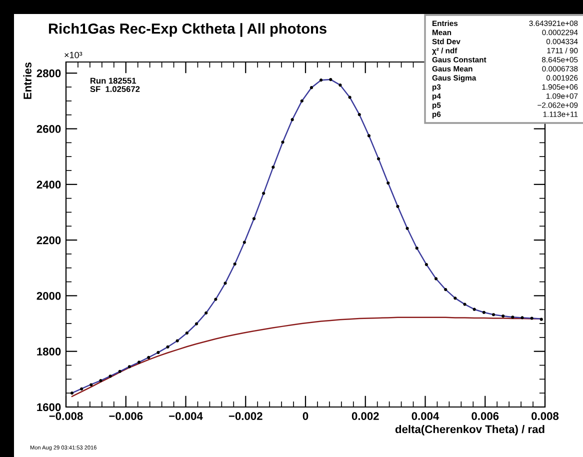 The width and height of the screenshot is (583, 457). I want to click on y-tick-label: 2800, so click(48, 73).